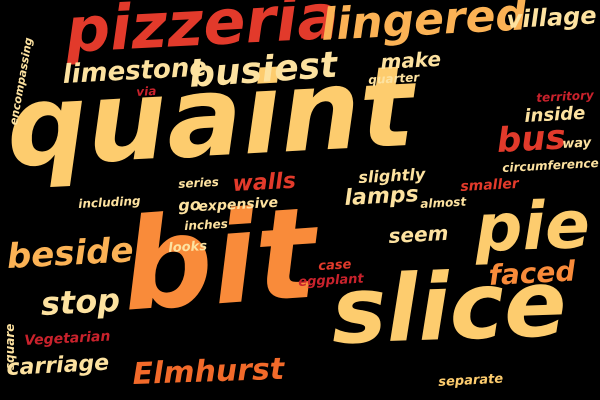 This screenshot has width=600, height=400. What do you see at coordinates (187, 247) in the screenshot?
I see `word-looks: looks` at bounding box center [187, 247].